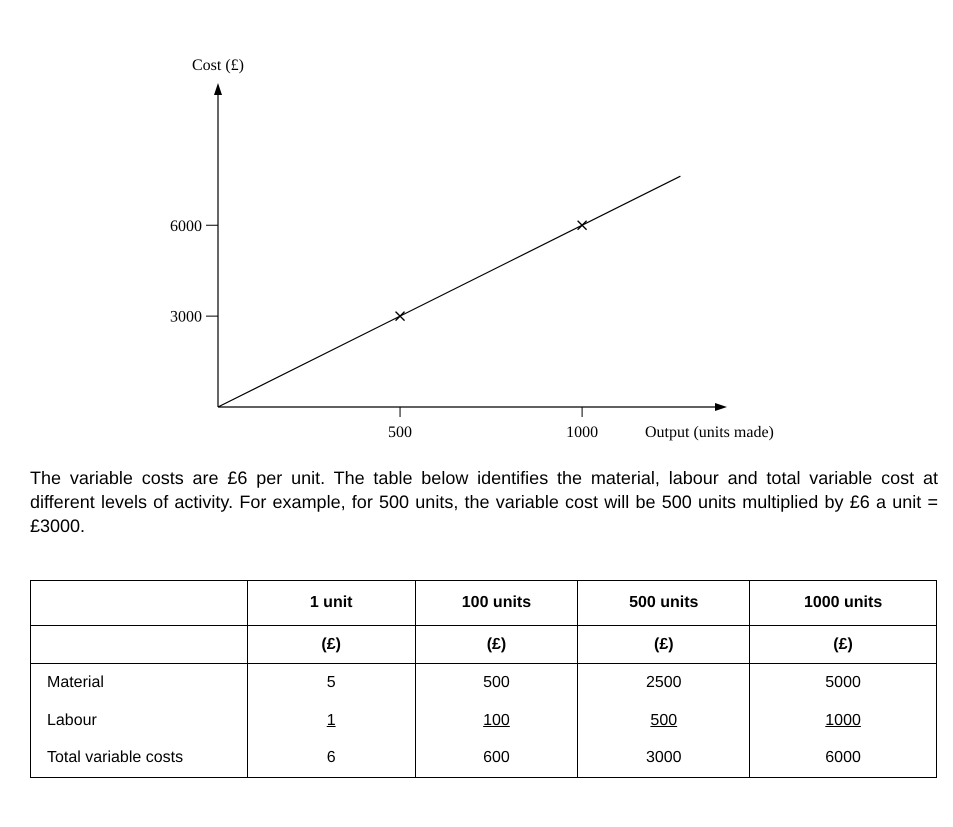 The image size is (953, 827). Describe the element at coordinates (843, 682) in the screenshot. I see `text: 5000` at that location.